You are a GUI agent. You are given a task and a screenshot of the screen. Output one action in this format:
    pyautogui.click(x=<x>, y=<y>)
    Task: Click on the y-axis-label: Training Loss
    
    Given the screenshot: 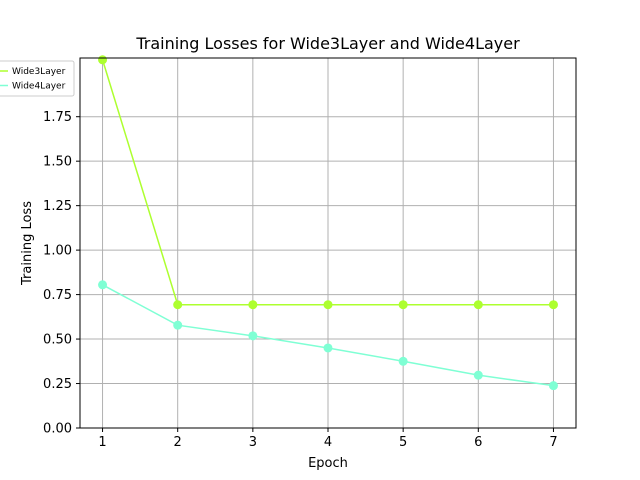 What is the action you would take?
    pyautogui.click(x=27, y=243)
    